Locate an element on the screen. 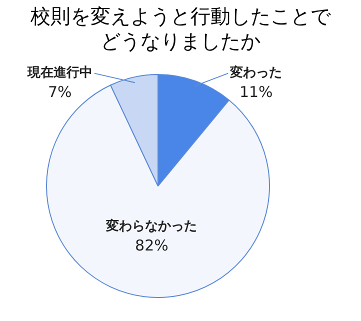 This screenshot has height=321, width=361. data-label: 7% is located at coordinates (60, 92).